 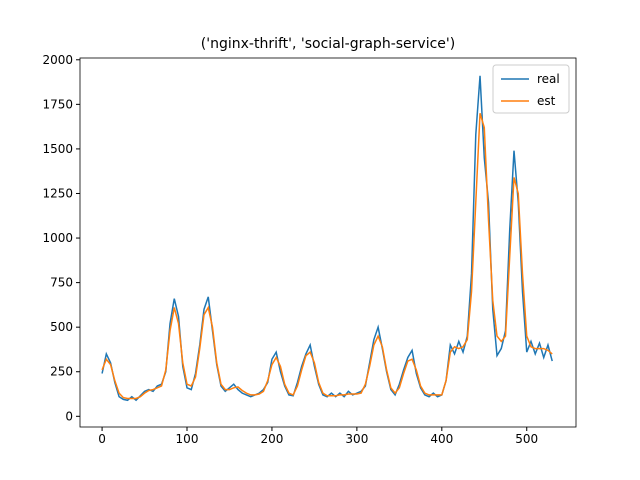 What do you see at coordinates (187, 439) in the screenshot?
I see `x-tick-label: 100` at bounding box center [187, 439].